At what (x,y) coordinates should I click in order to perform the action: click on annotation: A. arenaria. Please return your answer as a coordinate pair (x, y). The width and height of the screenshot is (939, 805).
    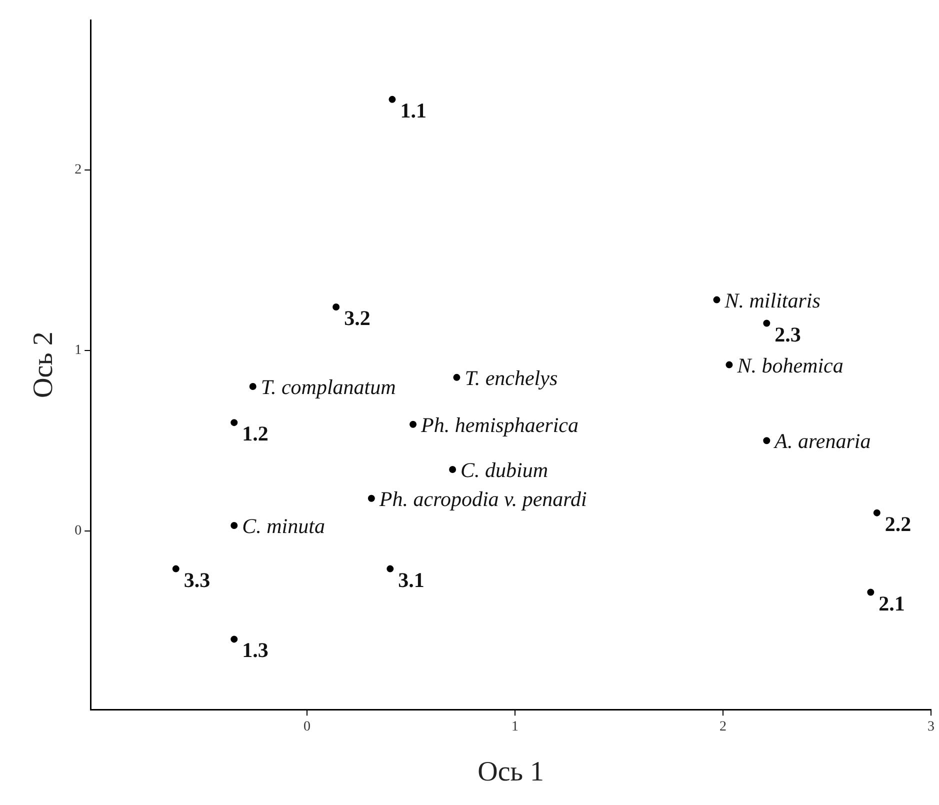
    Looking at the image, I should click on (821, 441).